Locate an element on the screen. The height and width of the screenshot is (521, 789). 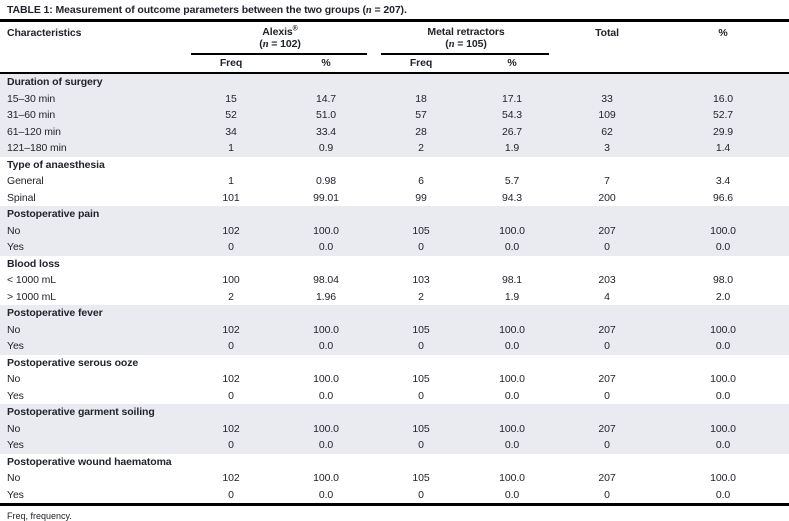
cell-value: 99.01 is located at coordinates (326, 197).